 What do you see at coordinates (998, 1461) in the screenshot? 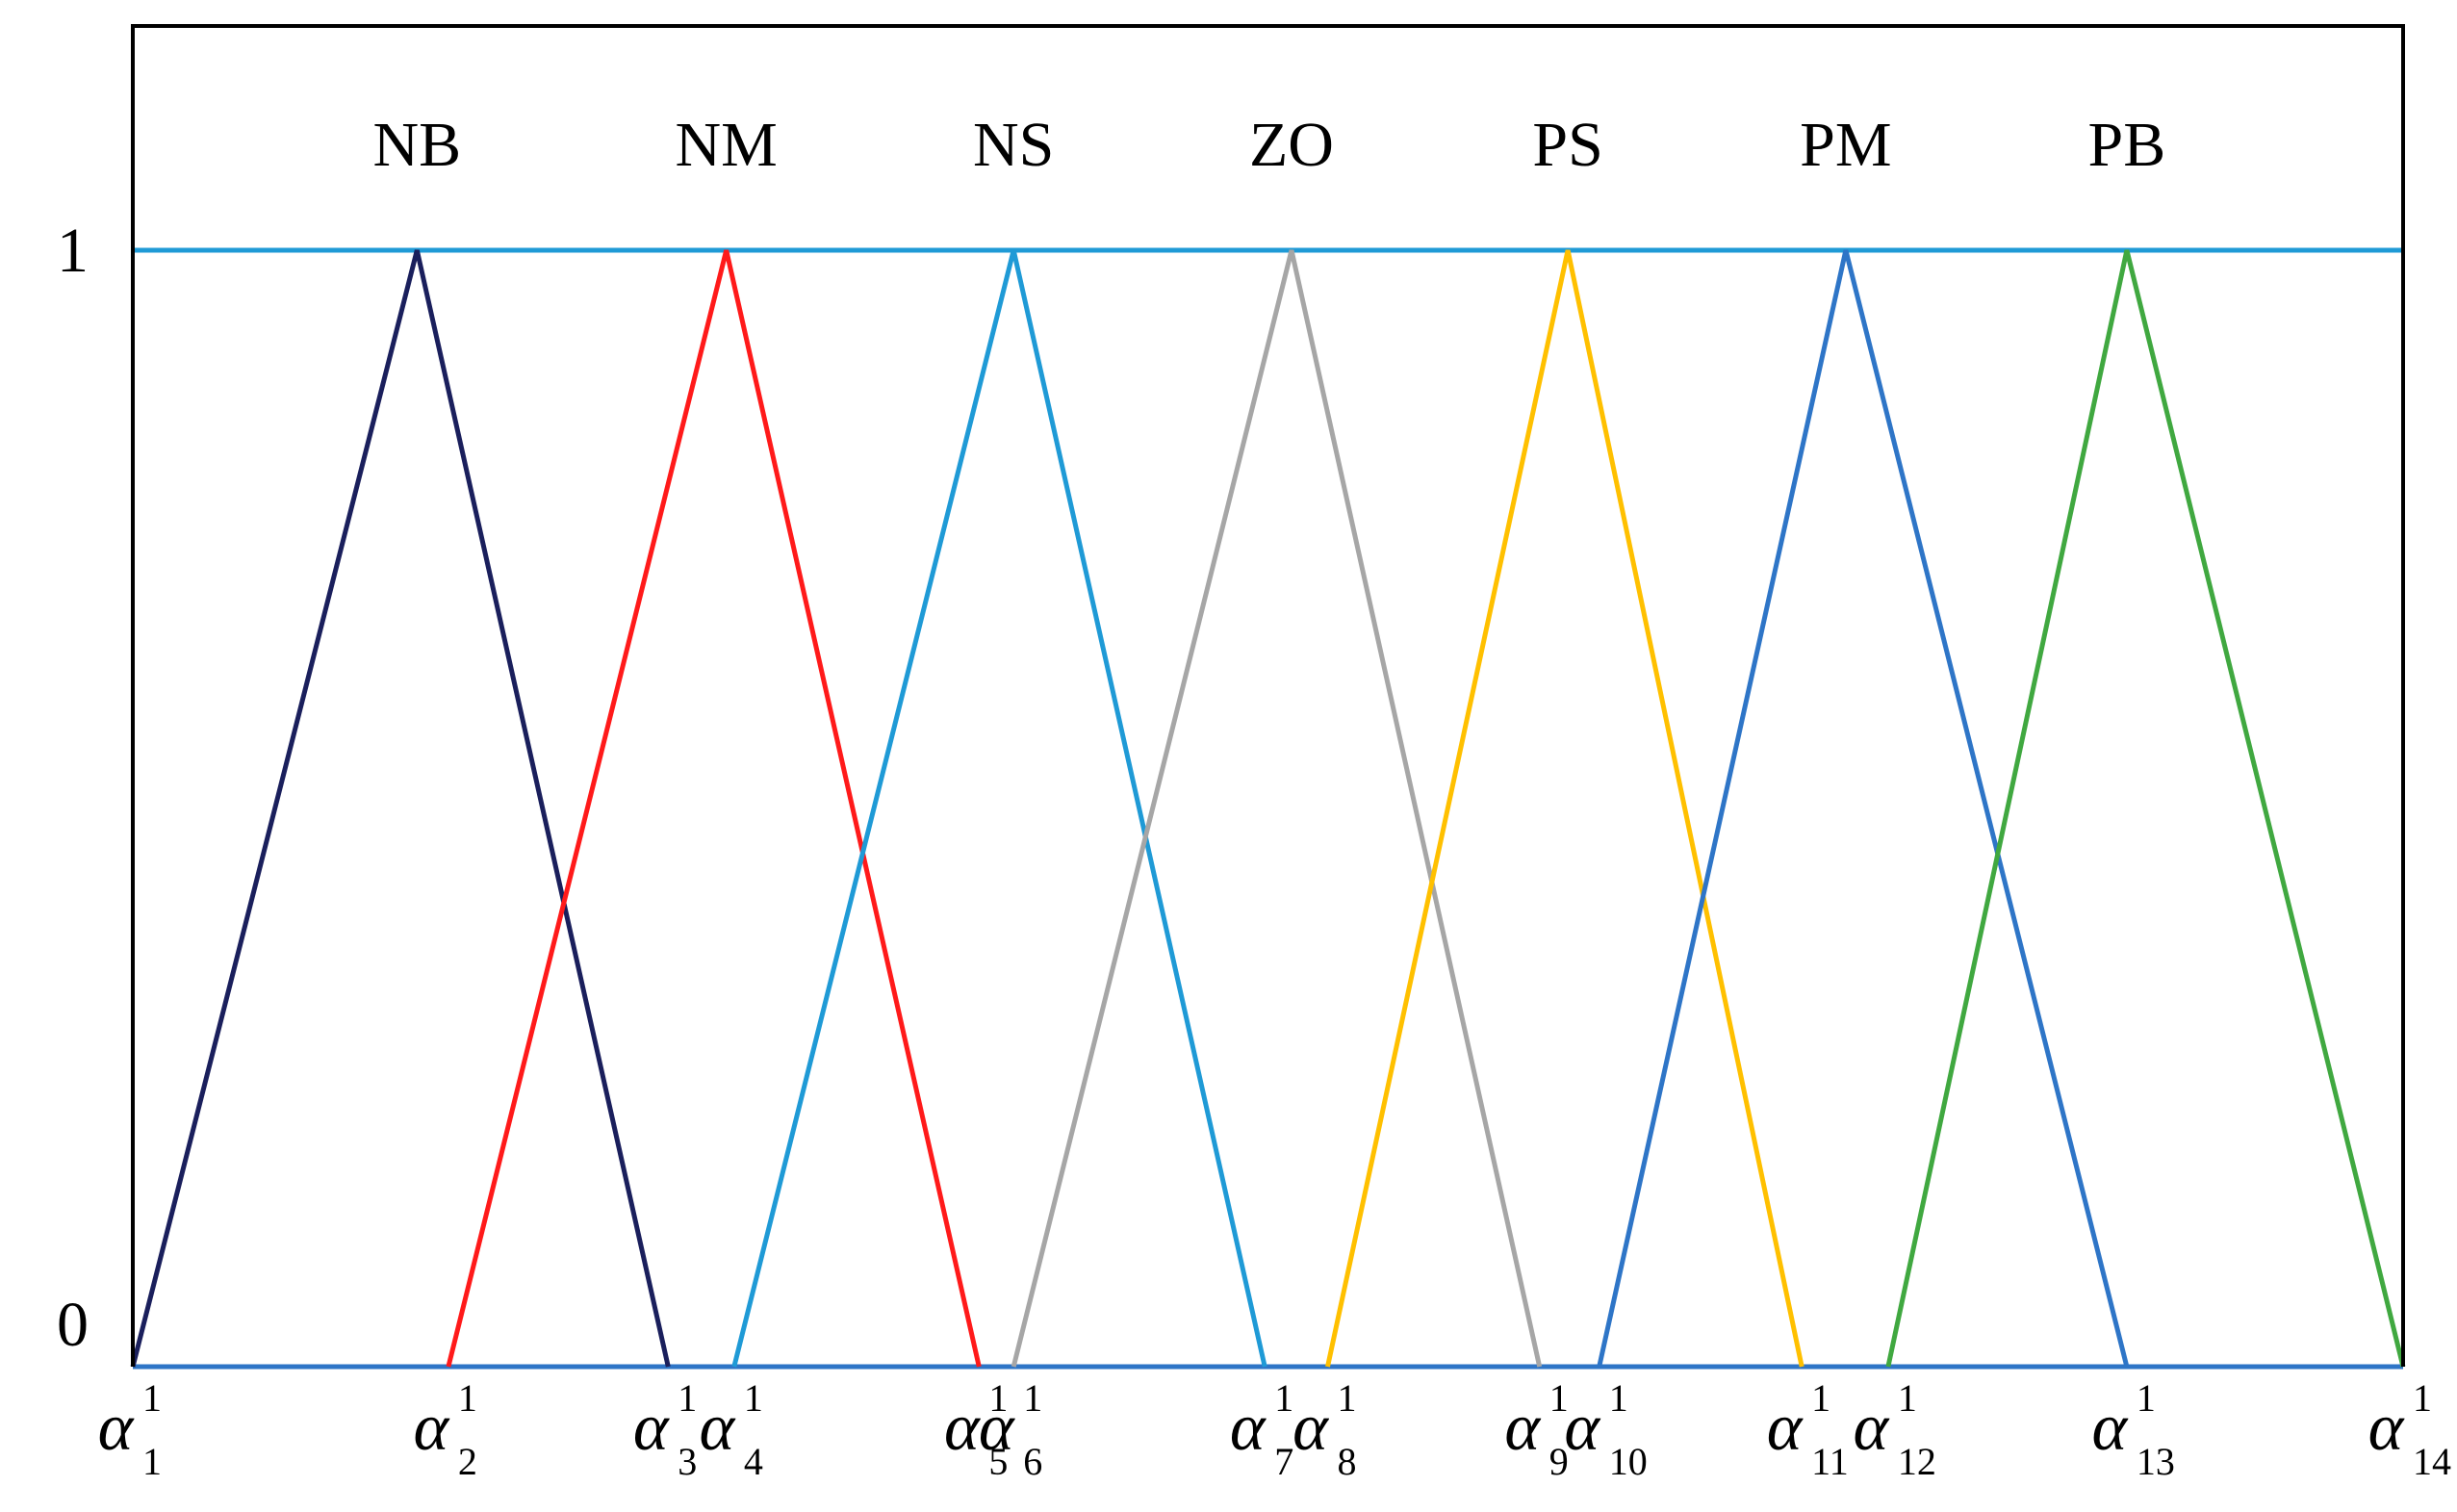
I see `x-tick-subscript: 5` at bounding box center [998, 1461].